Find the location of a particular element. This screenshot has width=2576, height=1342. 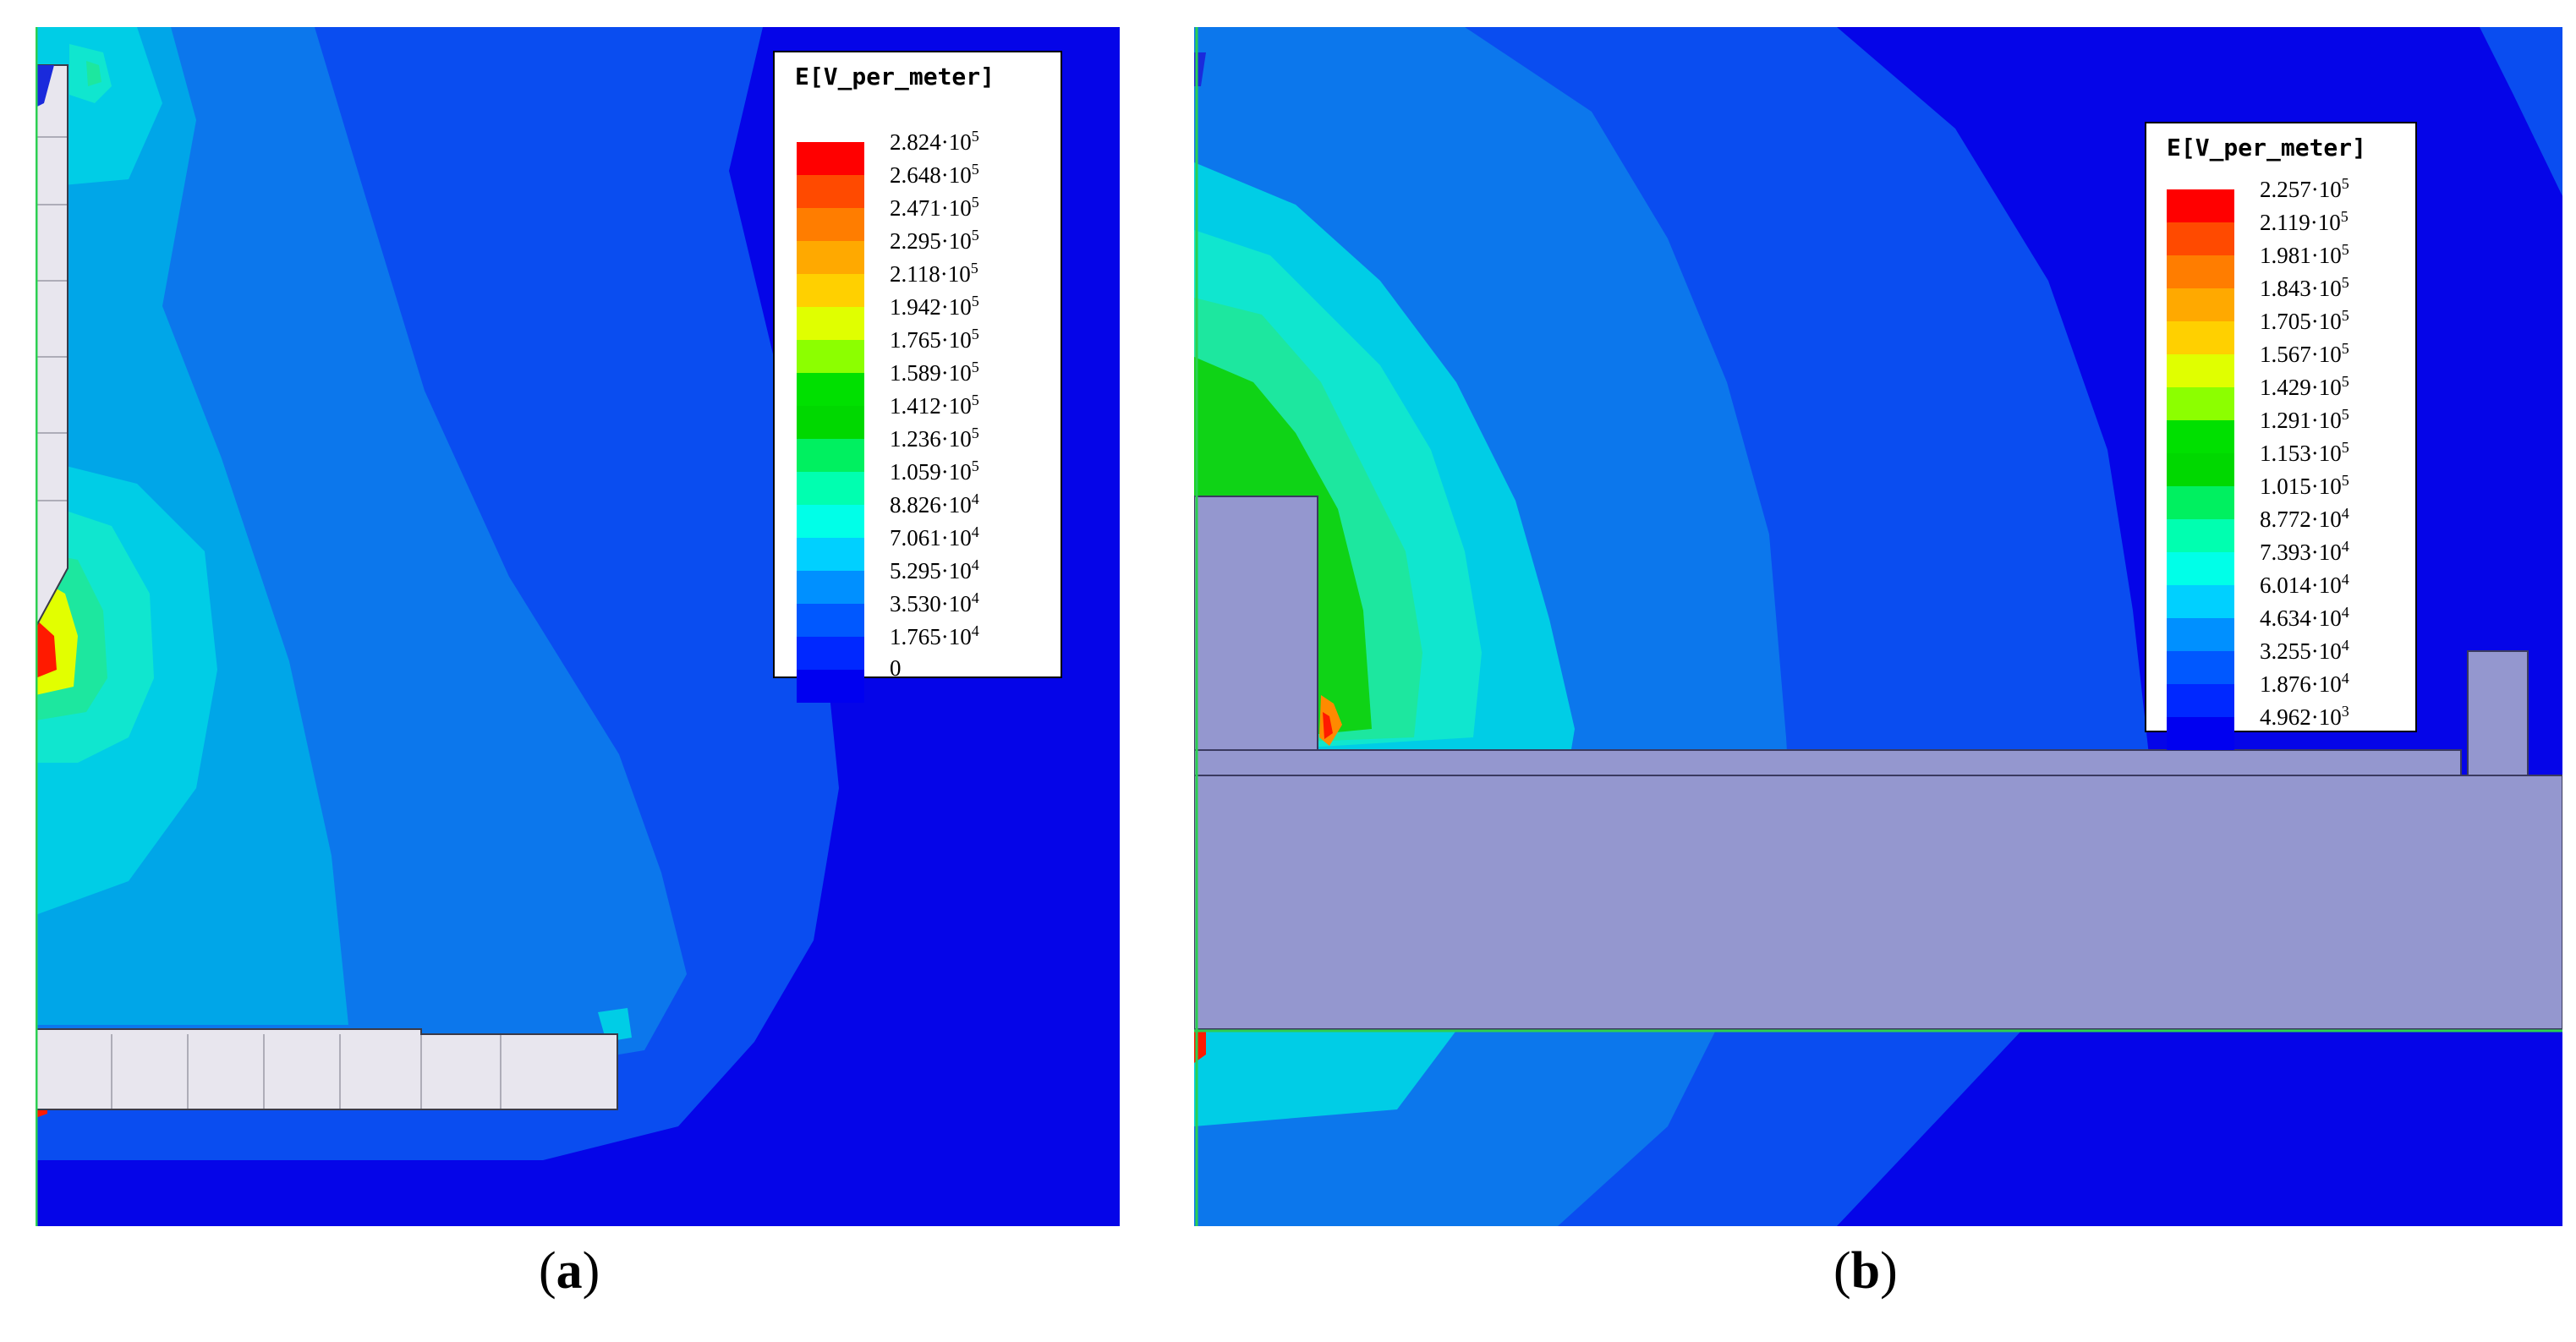

legend-tick-label: 2.119·10⁵ is located at coordinates (2304, 221).